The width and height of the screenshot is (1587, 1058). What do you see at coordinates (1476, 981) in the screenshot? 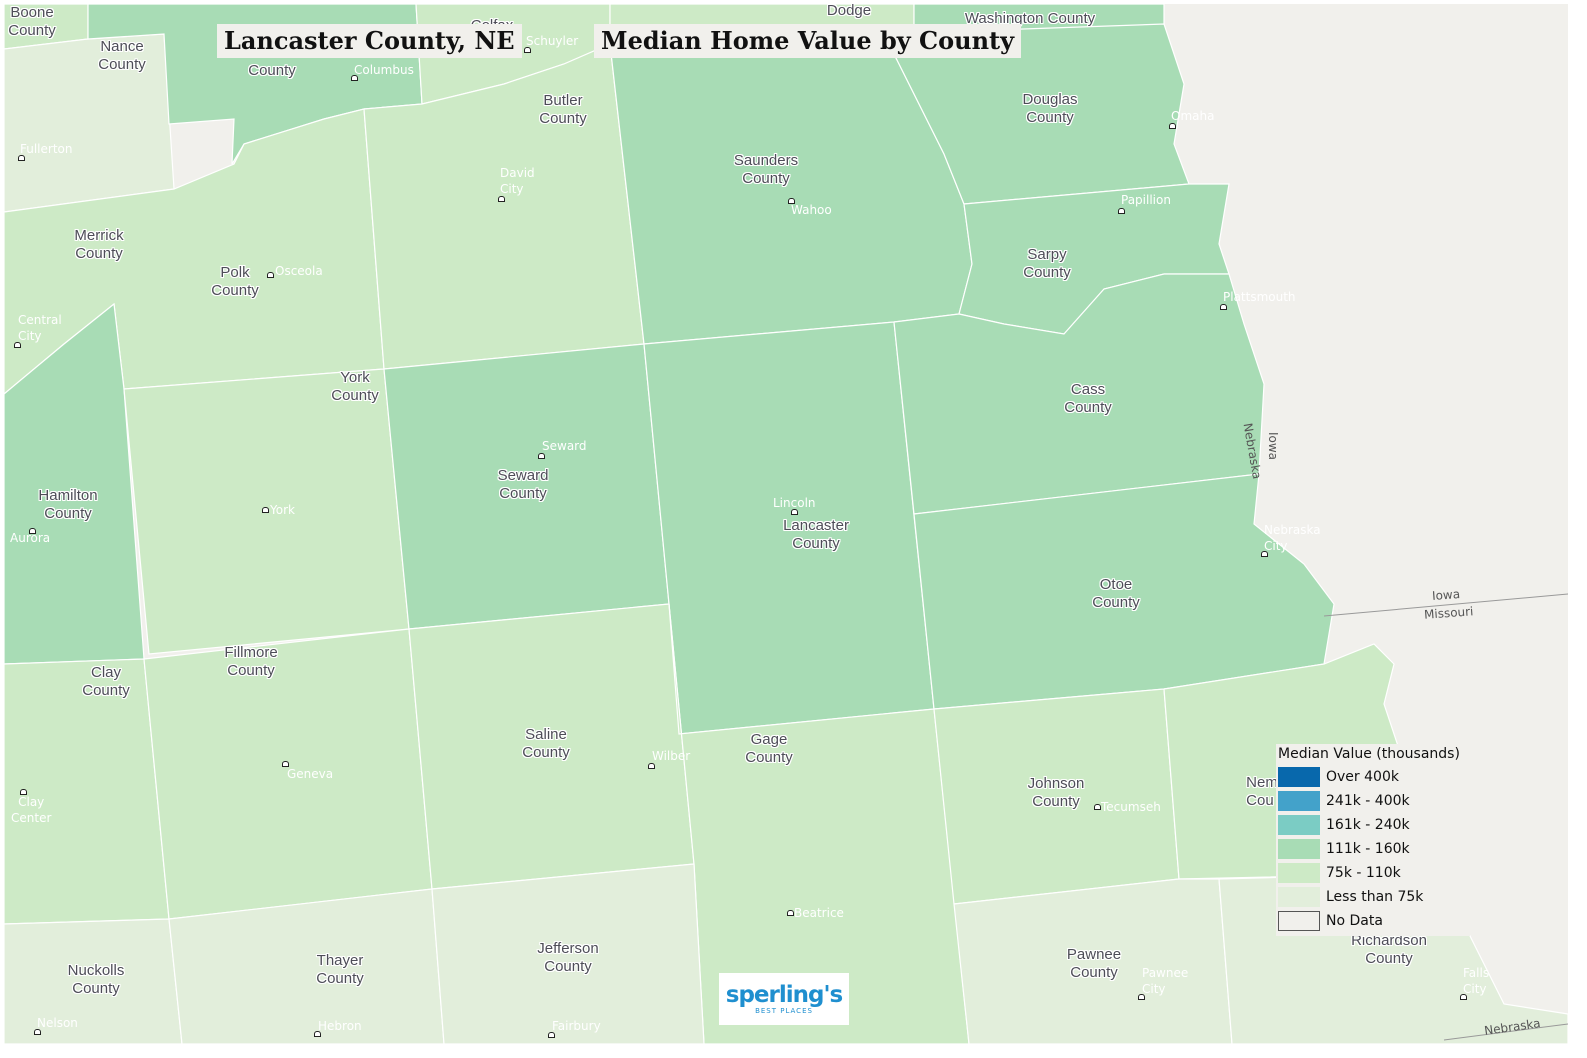
I see `city-label-falls-city: Falls City` at bounding box center [1476, 981].